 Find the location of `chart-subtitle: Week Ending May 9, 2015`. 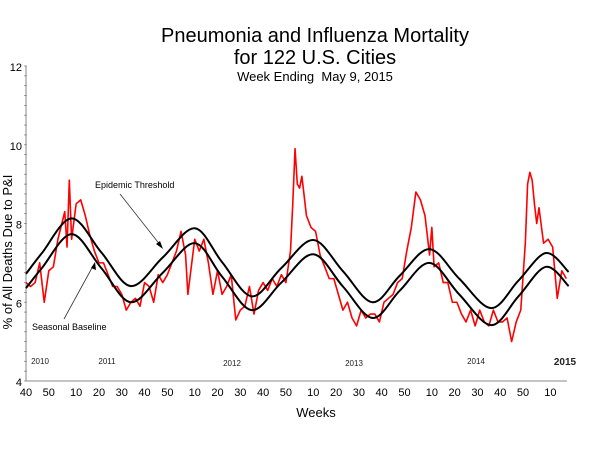

chart-subtitle: Week Ending May 9, 2015 is located at coordinates (315, 76).